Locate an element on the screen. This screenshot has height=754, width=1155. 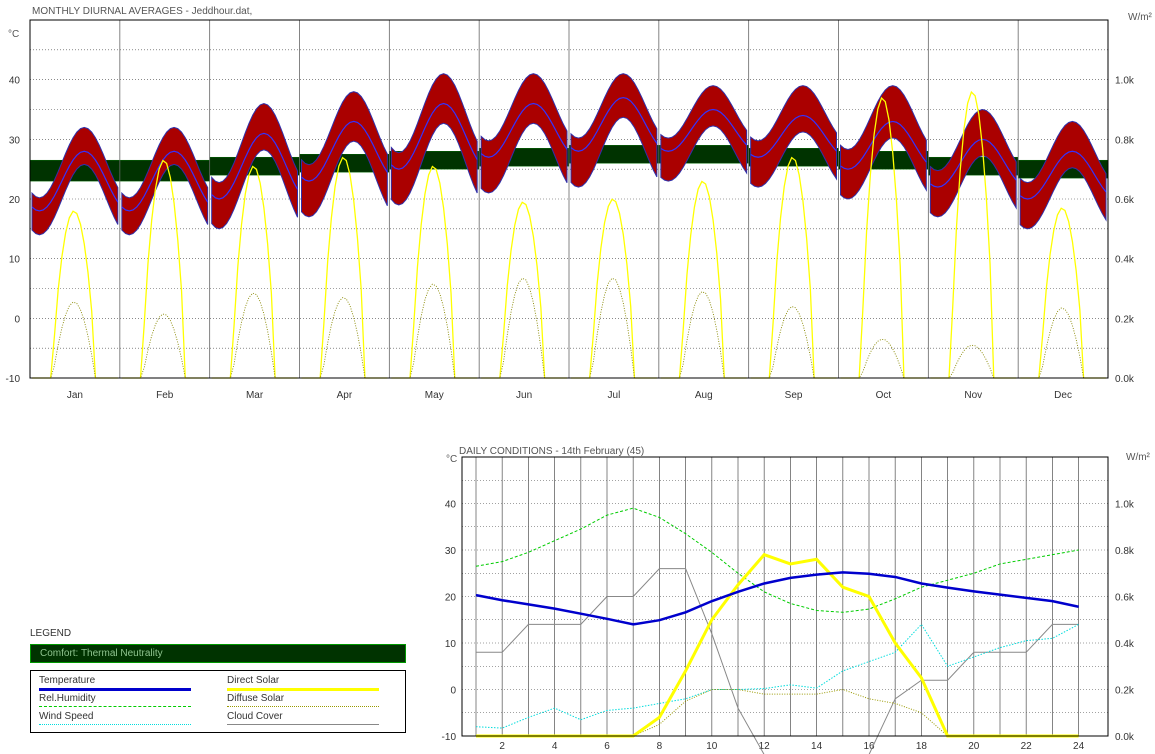
legend-comfort-label: Comfort: Thermal Neutrality is located at coordinates (101, 653).